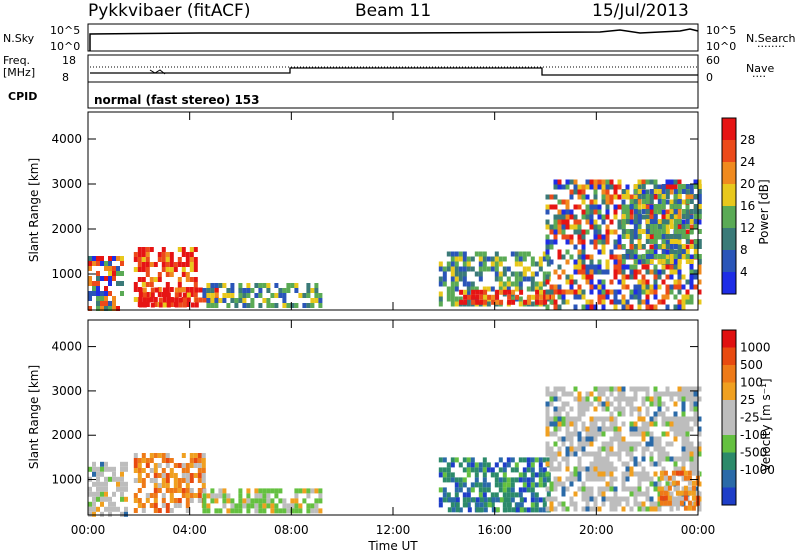  Describe the element at coordinates (698, 530) in the screenshot. I see `x-tick-label: 00:00` at that location.